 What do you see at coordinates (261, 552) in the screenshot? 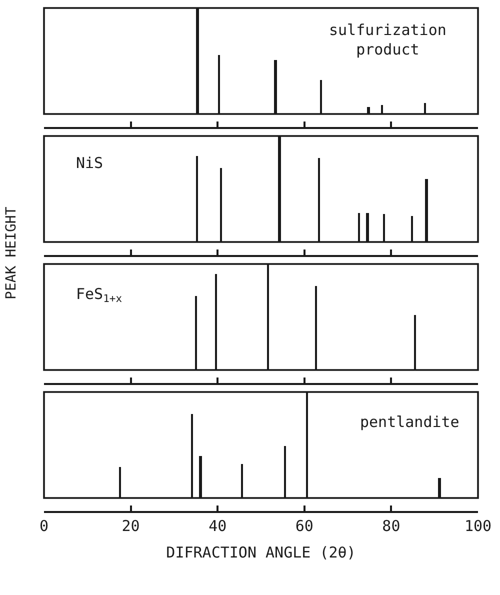
I see `x-axis-title: DIFRACTION ANGLE (2θ)` at bounding box center [261, 552].